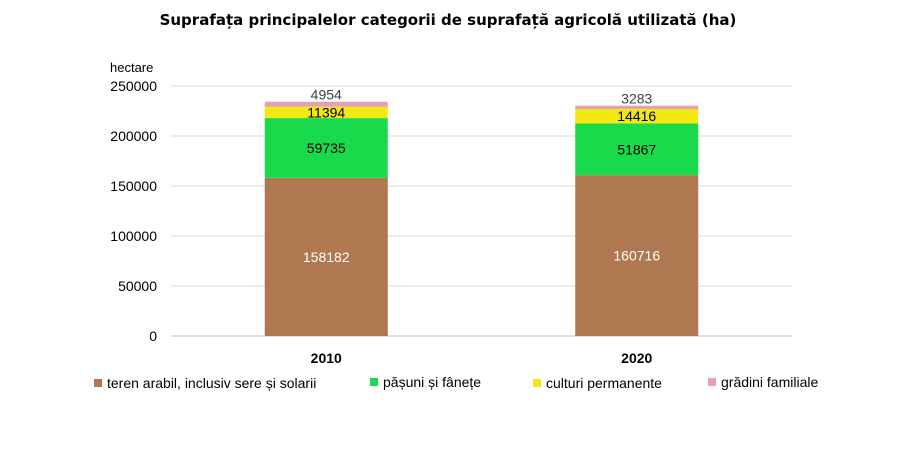  Describe the element at coordinates (636, 358) in the screenshot. I see `x-category-label: 2020` at that location.